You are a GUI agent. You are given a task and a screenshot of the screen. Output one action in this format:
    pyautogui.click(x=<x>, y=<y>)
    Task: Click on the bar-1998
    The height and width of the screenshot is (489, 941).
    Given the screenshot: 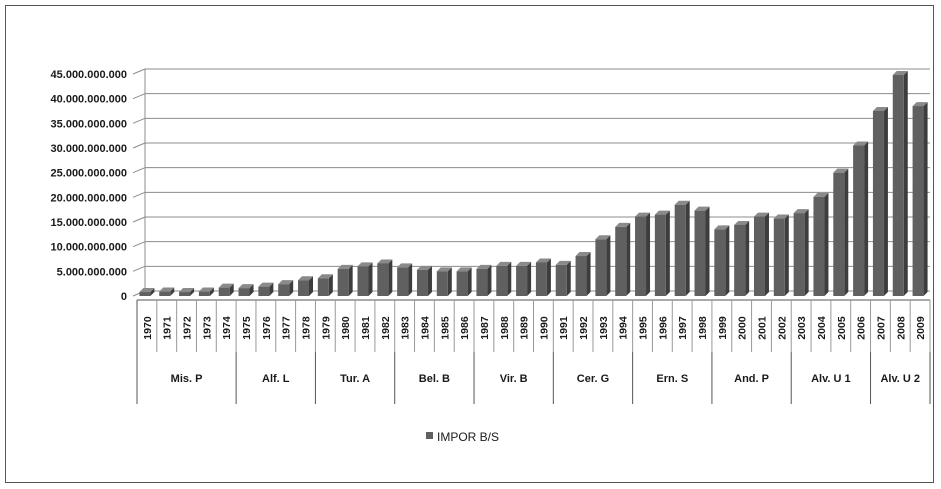 What is the action you would take?
    pyautogui.click(x=702, y=251)
    